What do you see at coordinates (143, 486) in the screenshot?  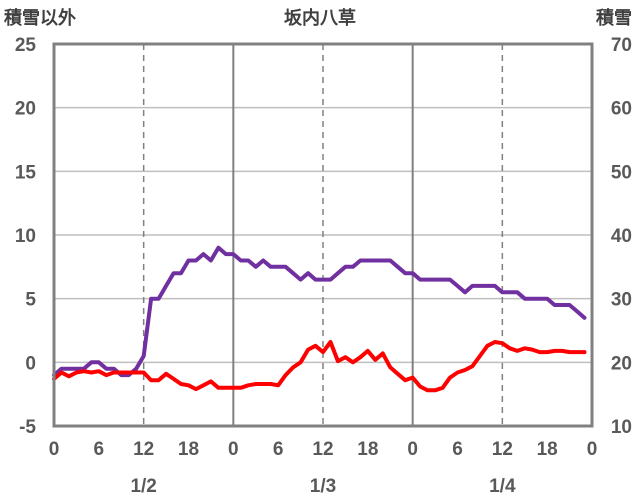 I see `date-label: 1/2` at bounding box center [143, 486].